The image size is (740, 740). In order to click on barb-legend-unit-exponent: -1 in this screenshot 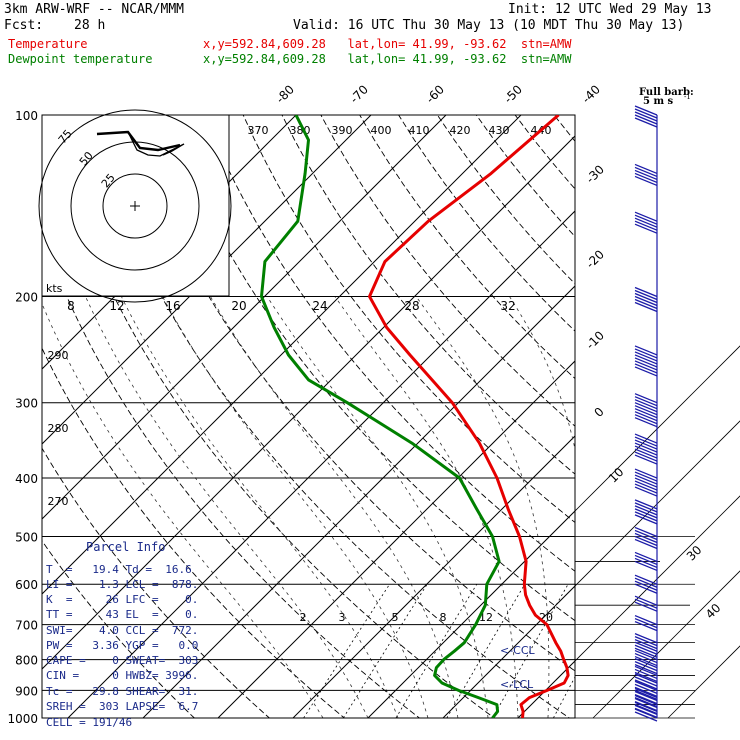, I will do `click(687, 97)`.